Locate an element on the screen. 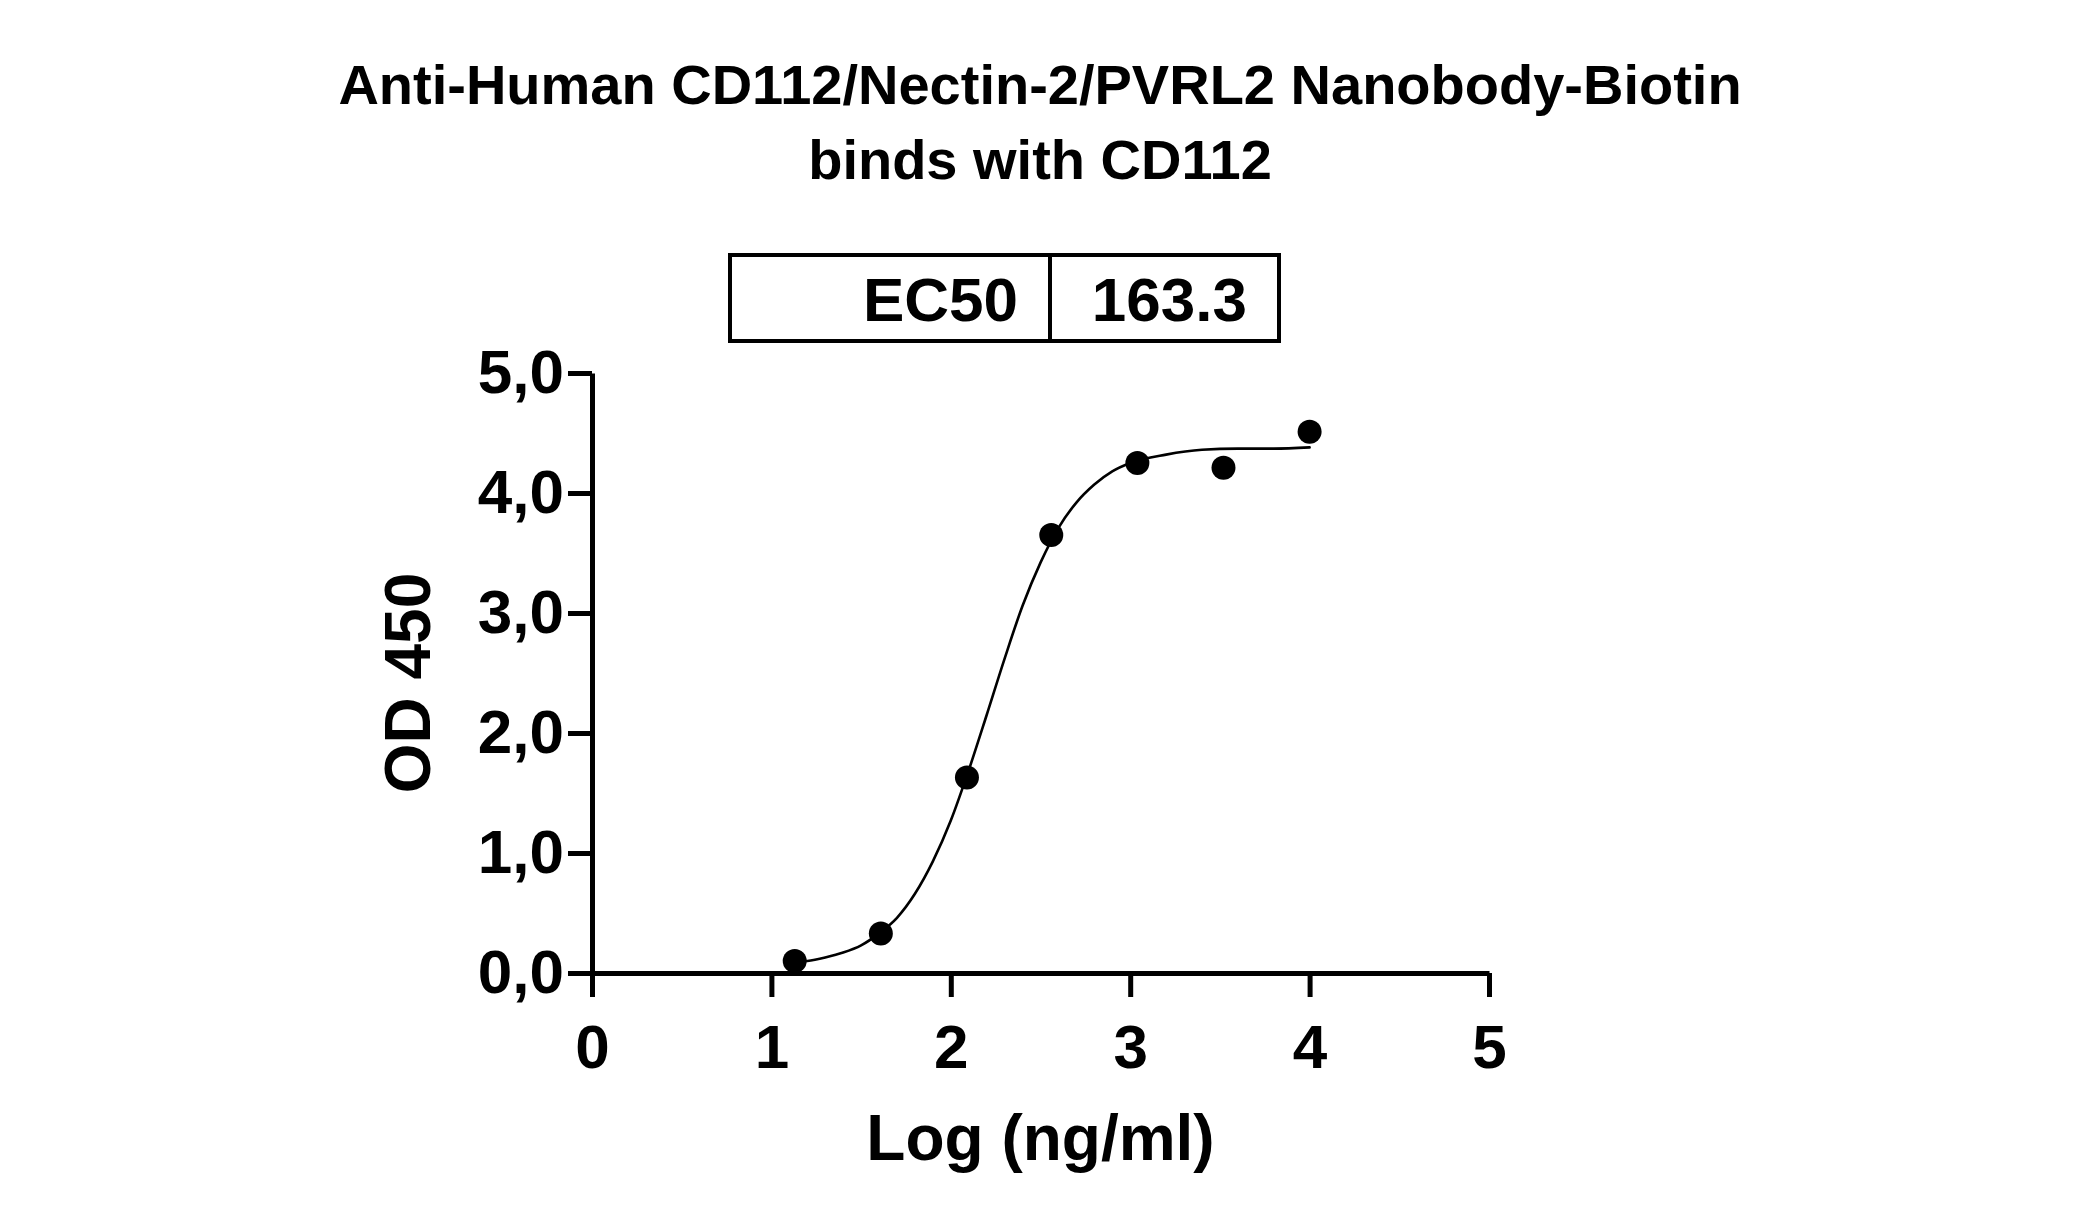 The height and width of the screenshot is (1219, 2081). x-tick-label: 5 is located at coordinates (1489, 1047).